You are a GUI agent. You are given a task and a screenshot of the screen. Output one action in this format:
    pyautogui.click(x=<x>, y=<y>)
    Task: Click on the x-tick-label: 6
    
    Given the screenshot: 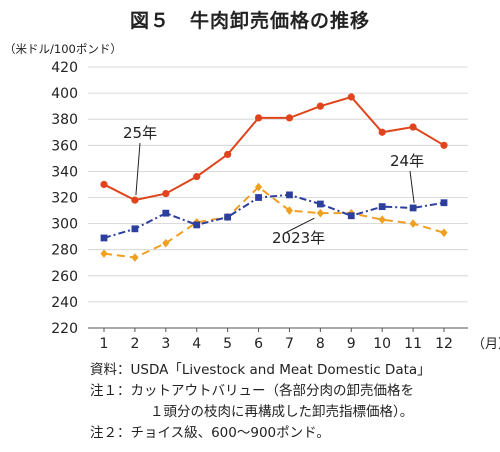 What is the action you would take?
    pyautogui.click(x=258, y=344)
    